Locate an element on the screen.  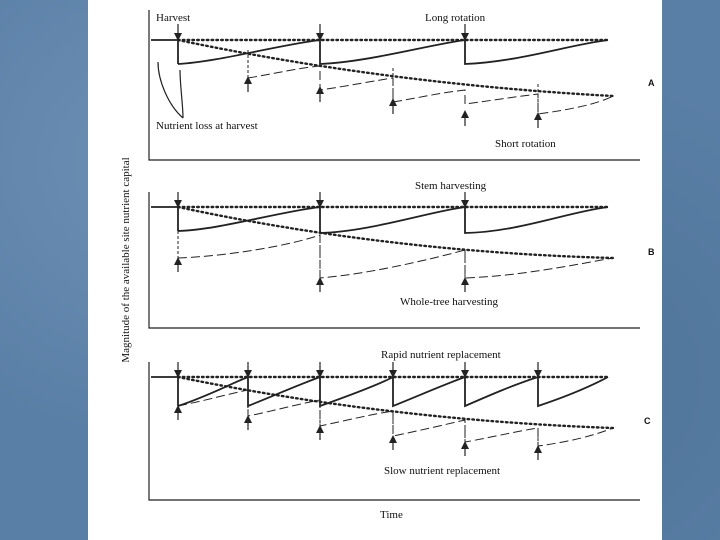
panel-b-initial-level is located at coordinates (165, 218).